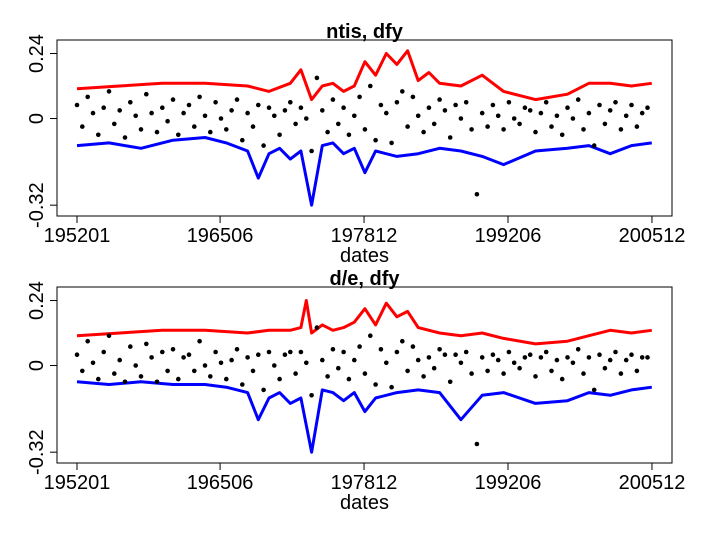 The height and width of the screenshot is (535, 713). Describe the element at coordinates (364, 279) in the screenshot. I see `chart-title: d/e, dfy` at that location.